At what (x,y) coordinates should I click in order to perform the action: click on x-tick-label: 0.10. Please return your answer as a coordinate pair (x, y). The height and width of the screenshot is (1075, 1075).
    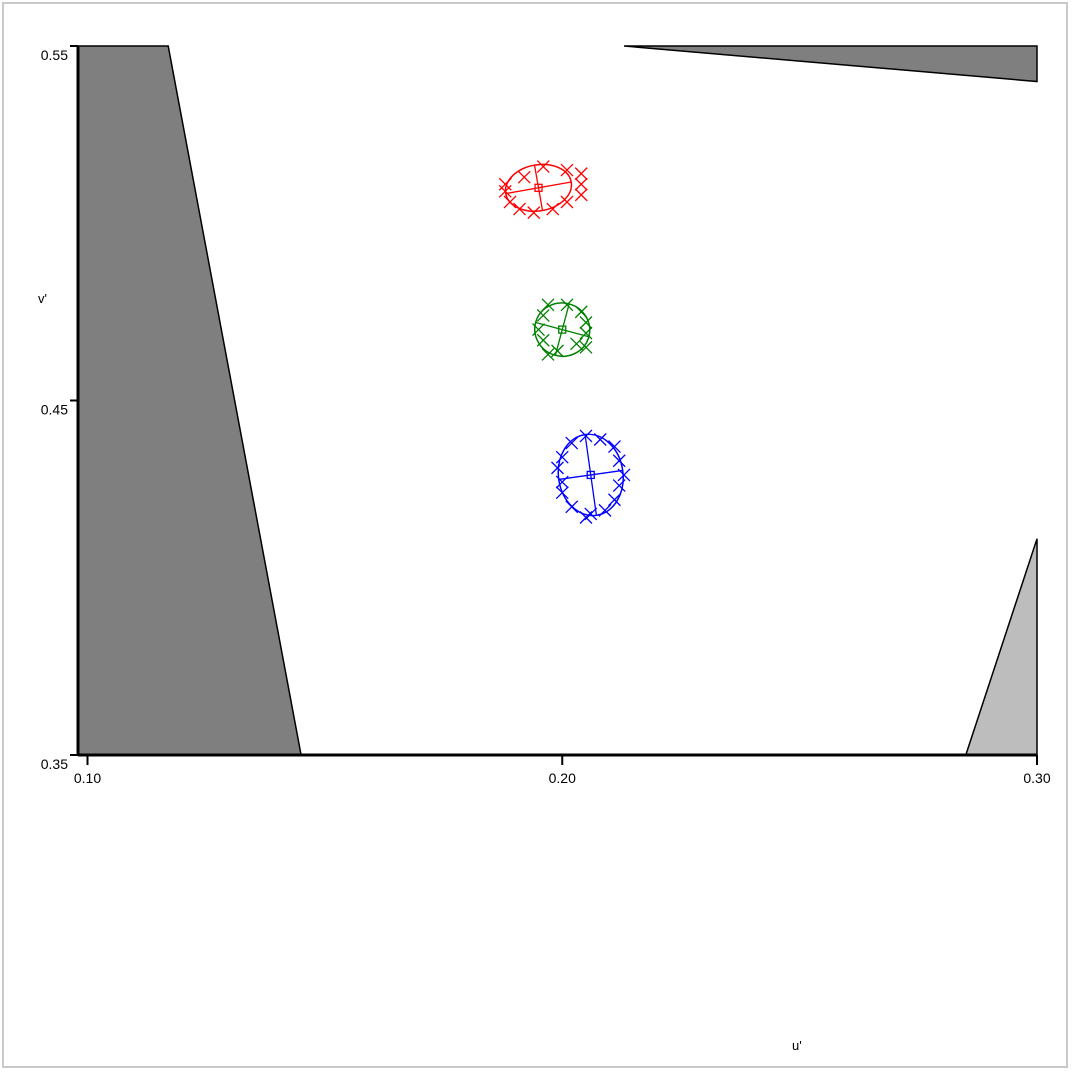
    Looking at the image, I should click on (87, 778).